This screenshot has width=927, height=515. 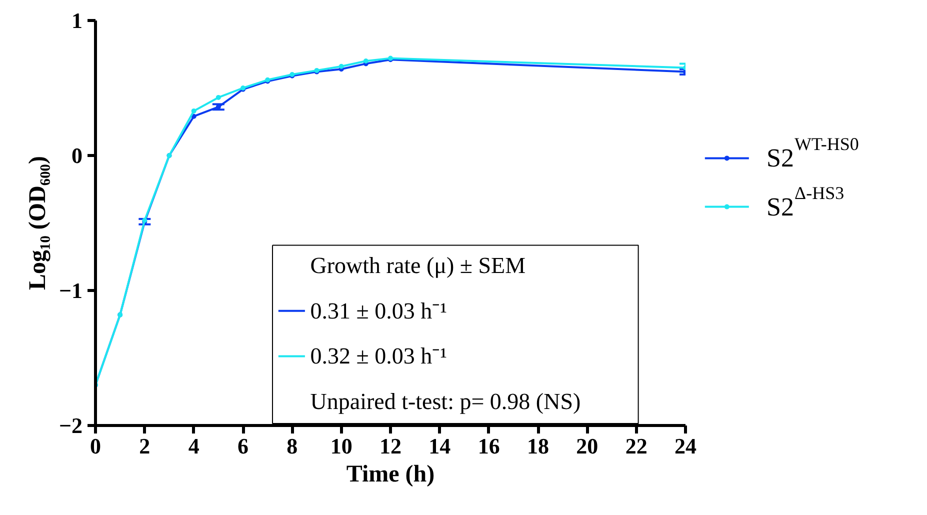 I want to click on x-tick-label: 18, so click(x=538, y=446).